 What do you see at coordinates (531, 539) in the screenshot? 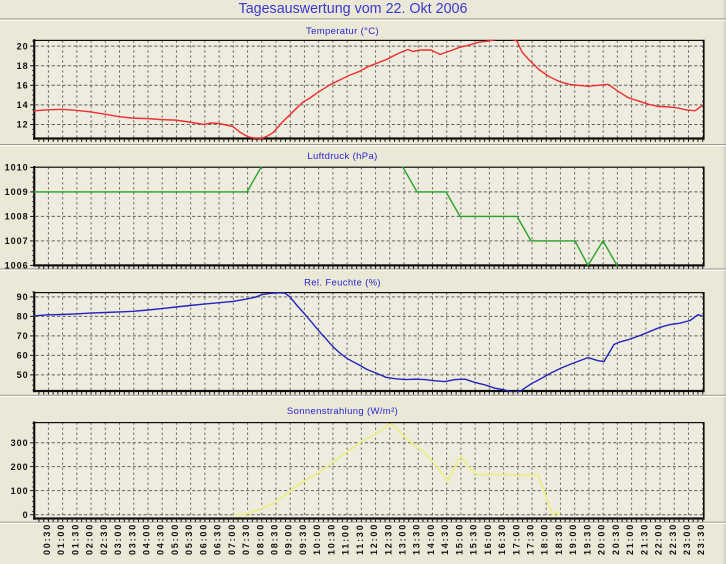
I see `svg-text: 17:30` at bounding box center [531, 539].